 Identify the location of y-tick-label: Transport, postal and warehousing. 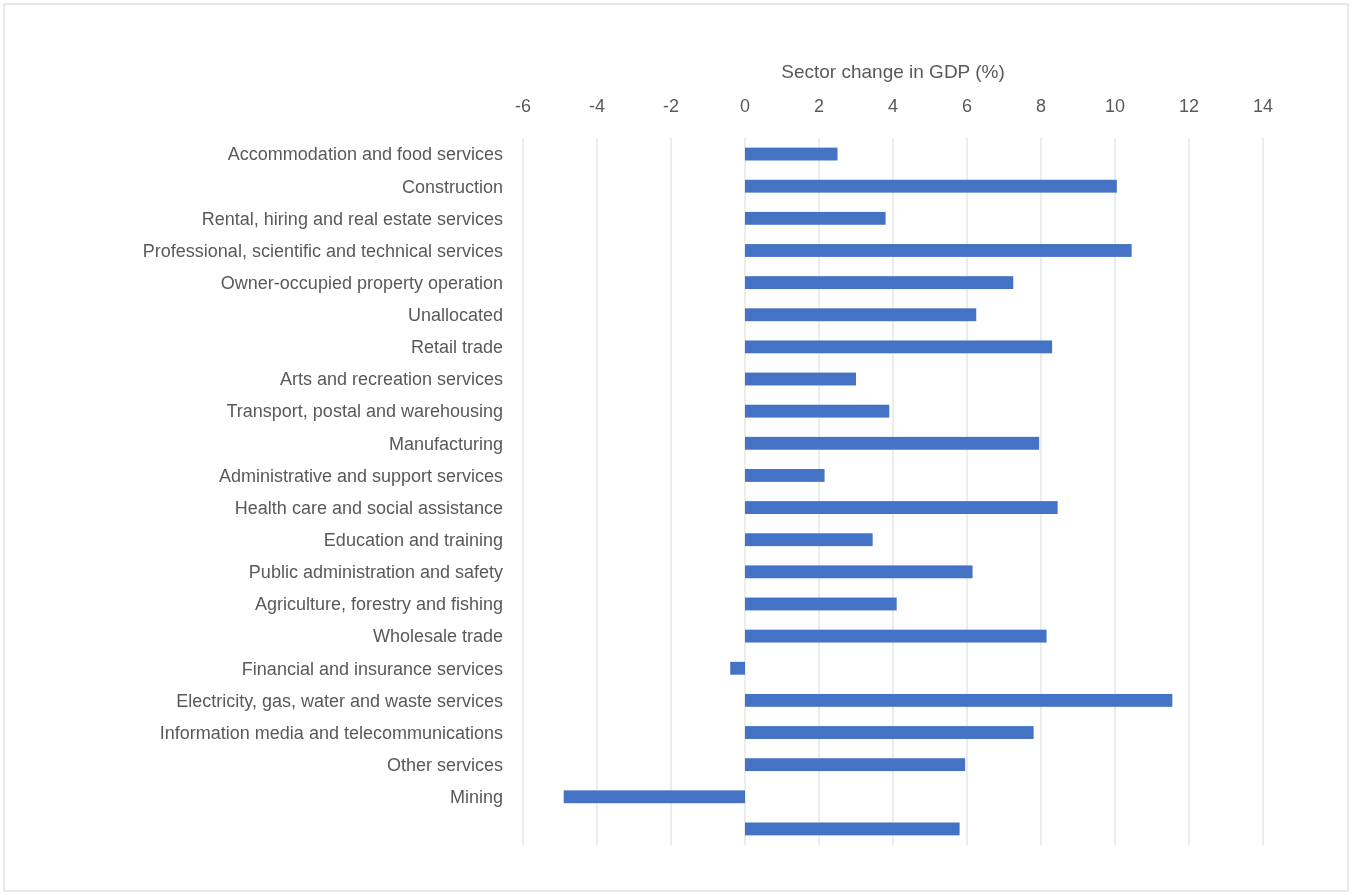
(364, 411).